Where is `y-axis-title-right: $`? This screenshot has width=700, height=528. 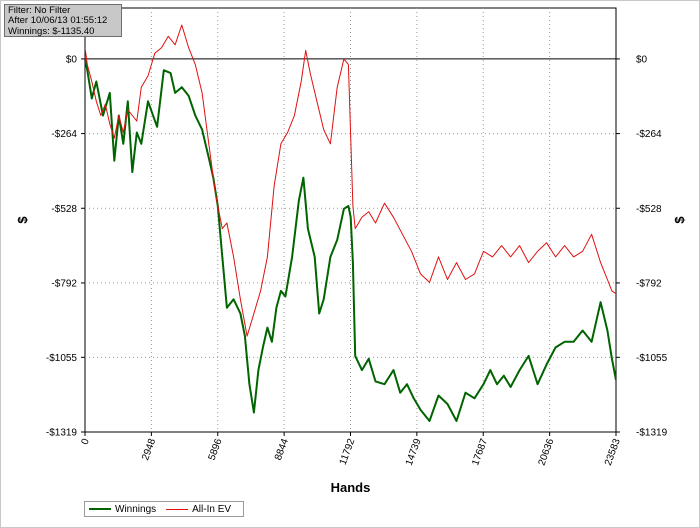 y-axis-title-right: $ is located at coordinates (679, 220).